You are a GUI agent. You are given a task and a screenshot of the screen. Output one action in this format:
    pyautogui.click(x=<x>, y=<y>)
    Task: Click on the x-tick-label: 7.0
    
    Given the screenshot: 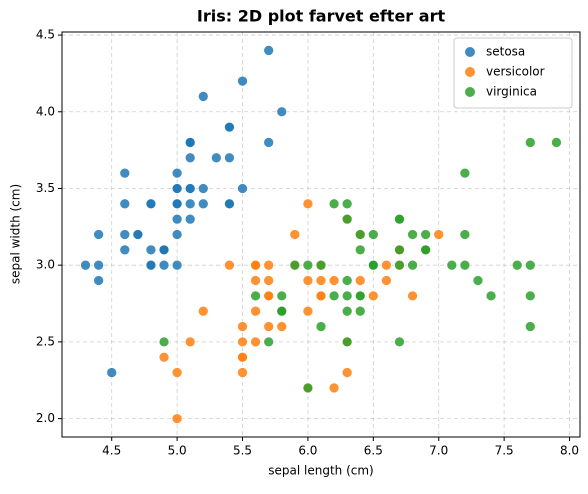 What is the action you would take?
    pyautogui.click(x=438, y=451)
    